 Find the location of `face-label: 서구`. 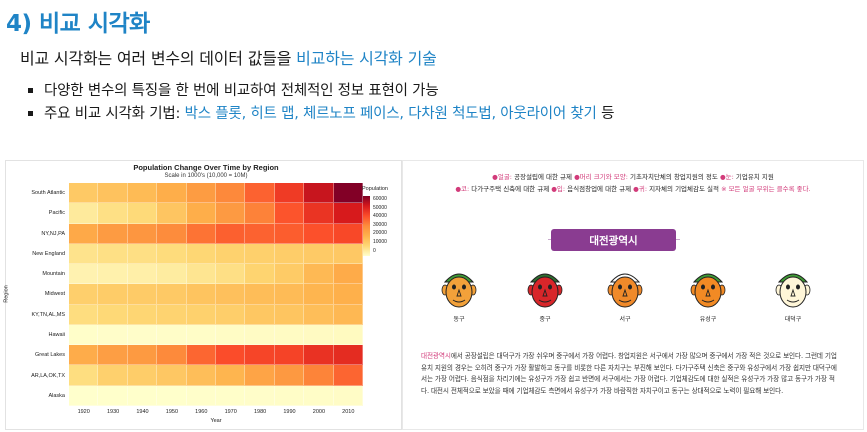

face-label: 서구 is located at coordinates (625, 319).